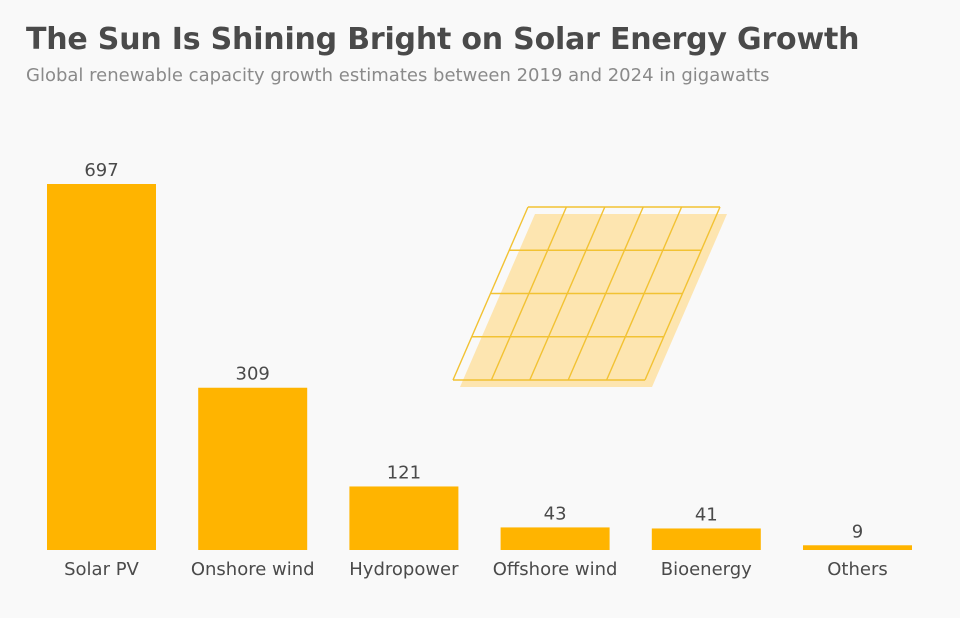  I want to click on category-label-solar-pv: Solar PV, so click(101, 569).